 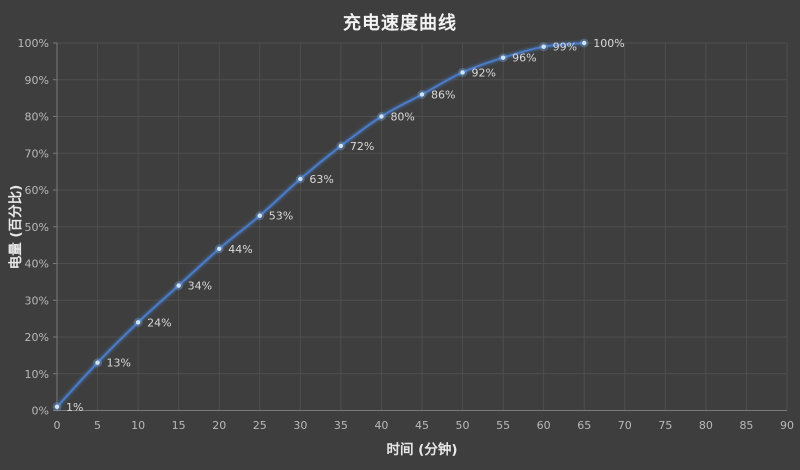 What do you see at coordinates (544, 425) in the screenshot?
I see `x-tick-label: 60` at bounding box center [544, 425].